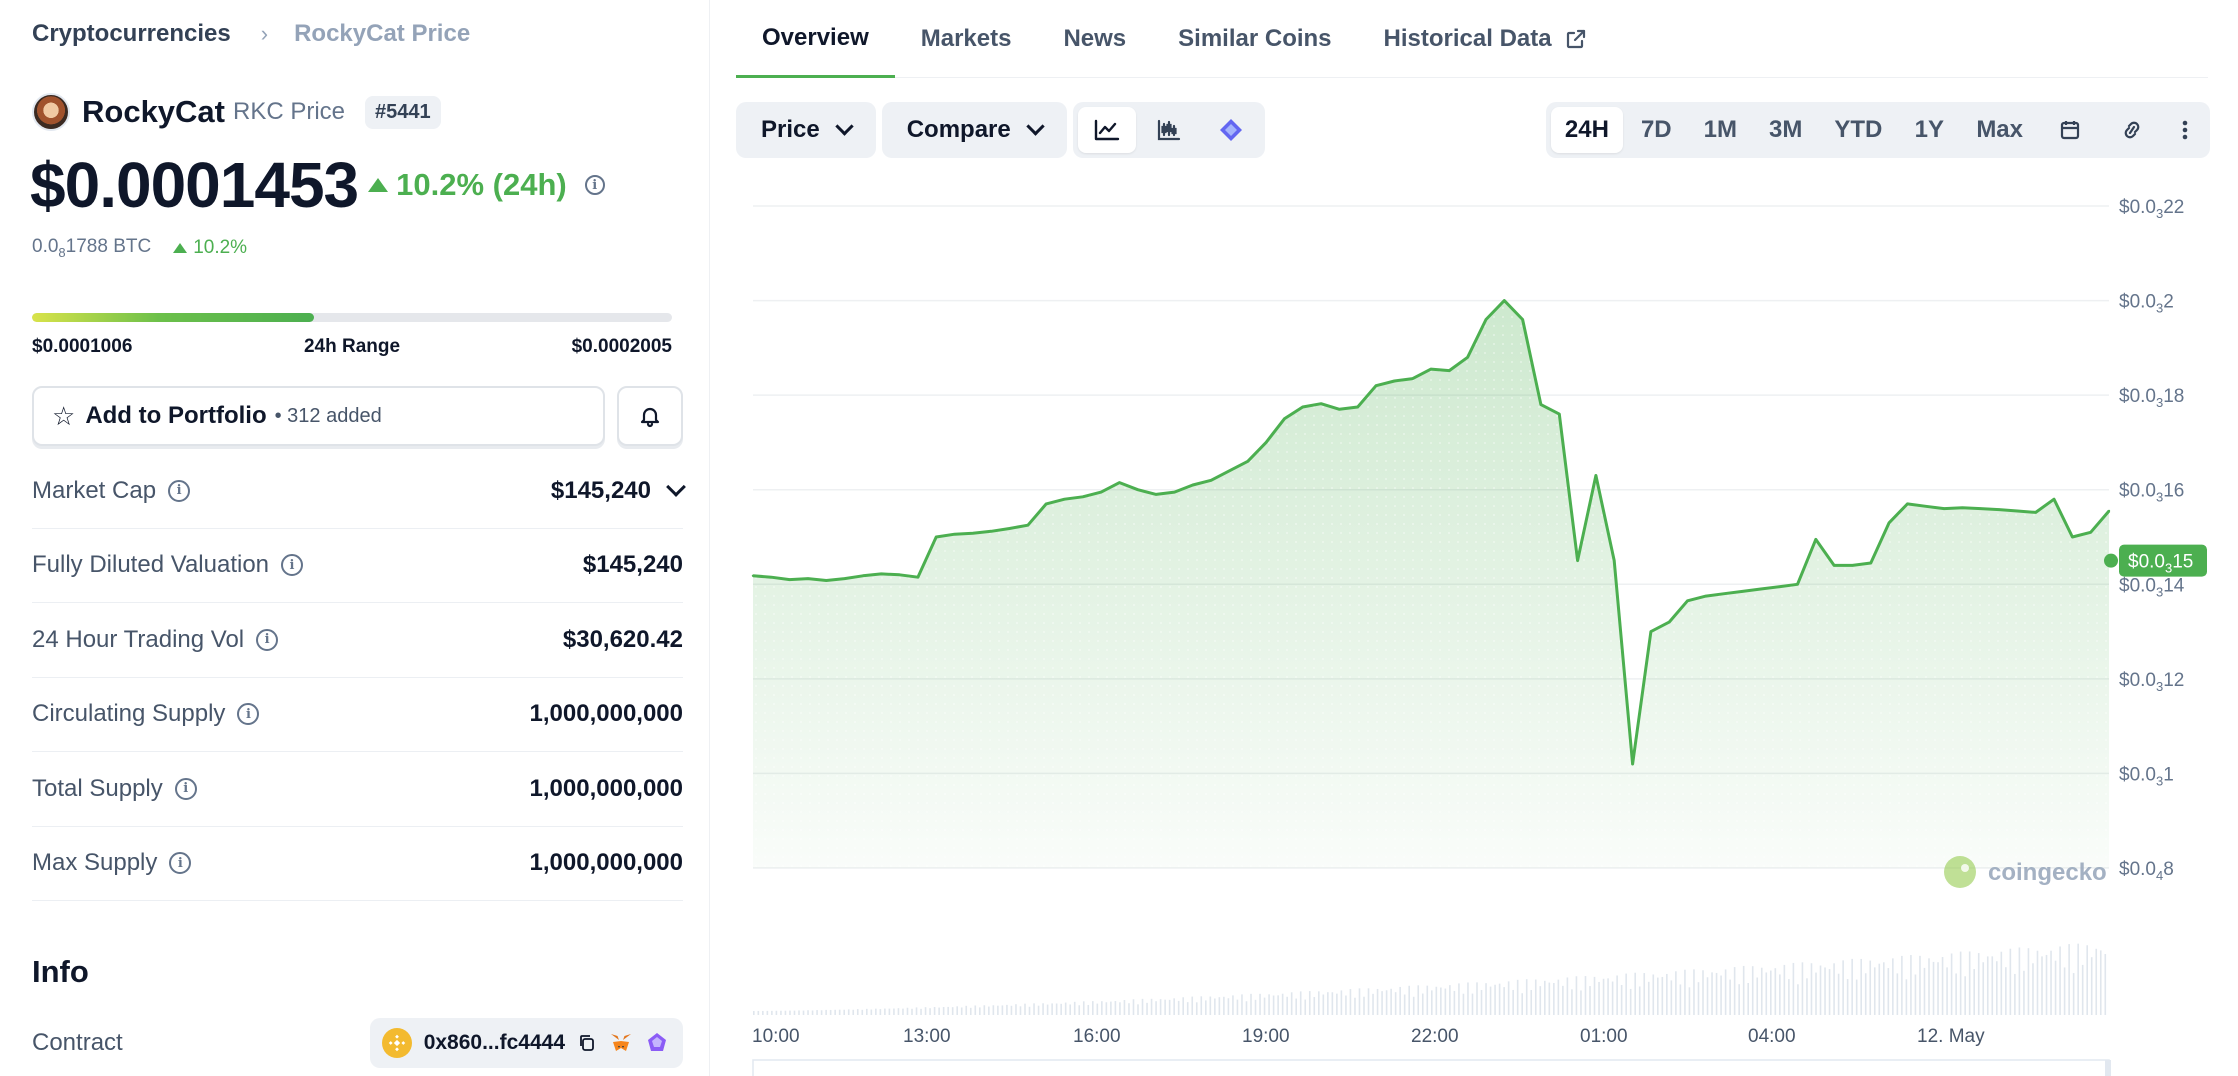 The image size is (2238, 1076). I want to click on breadcrumb-cryptocurrencies-link: Cryptocurrencies, so click(131, 33).